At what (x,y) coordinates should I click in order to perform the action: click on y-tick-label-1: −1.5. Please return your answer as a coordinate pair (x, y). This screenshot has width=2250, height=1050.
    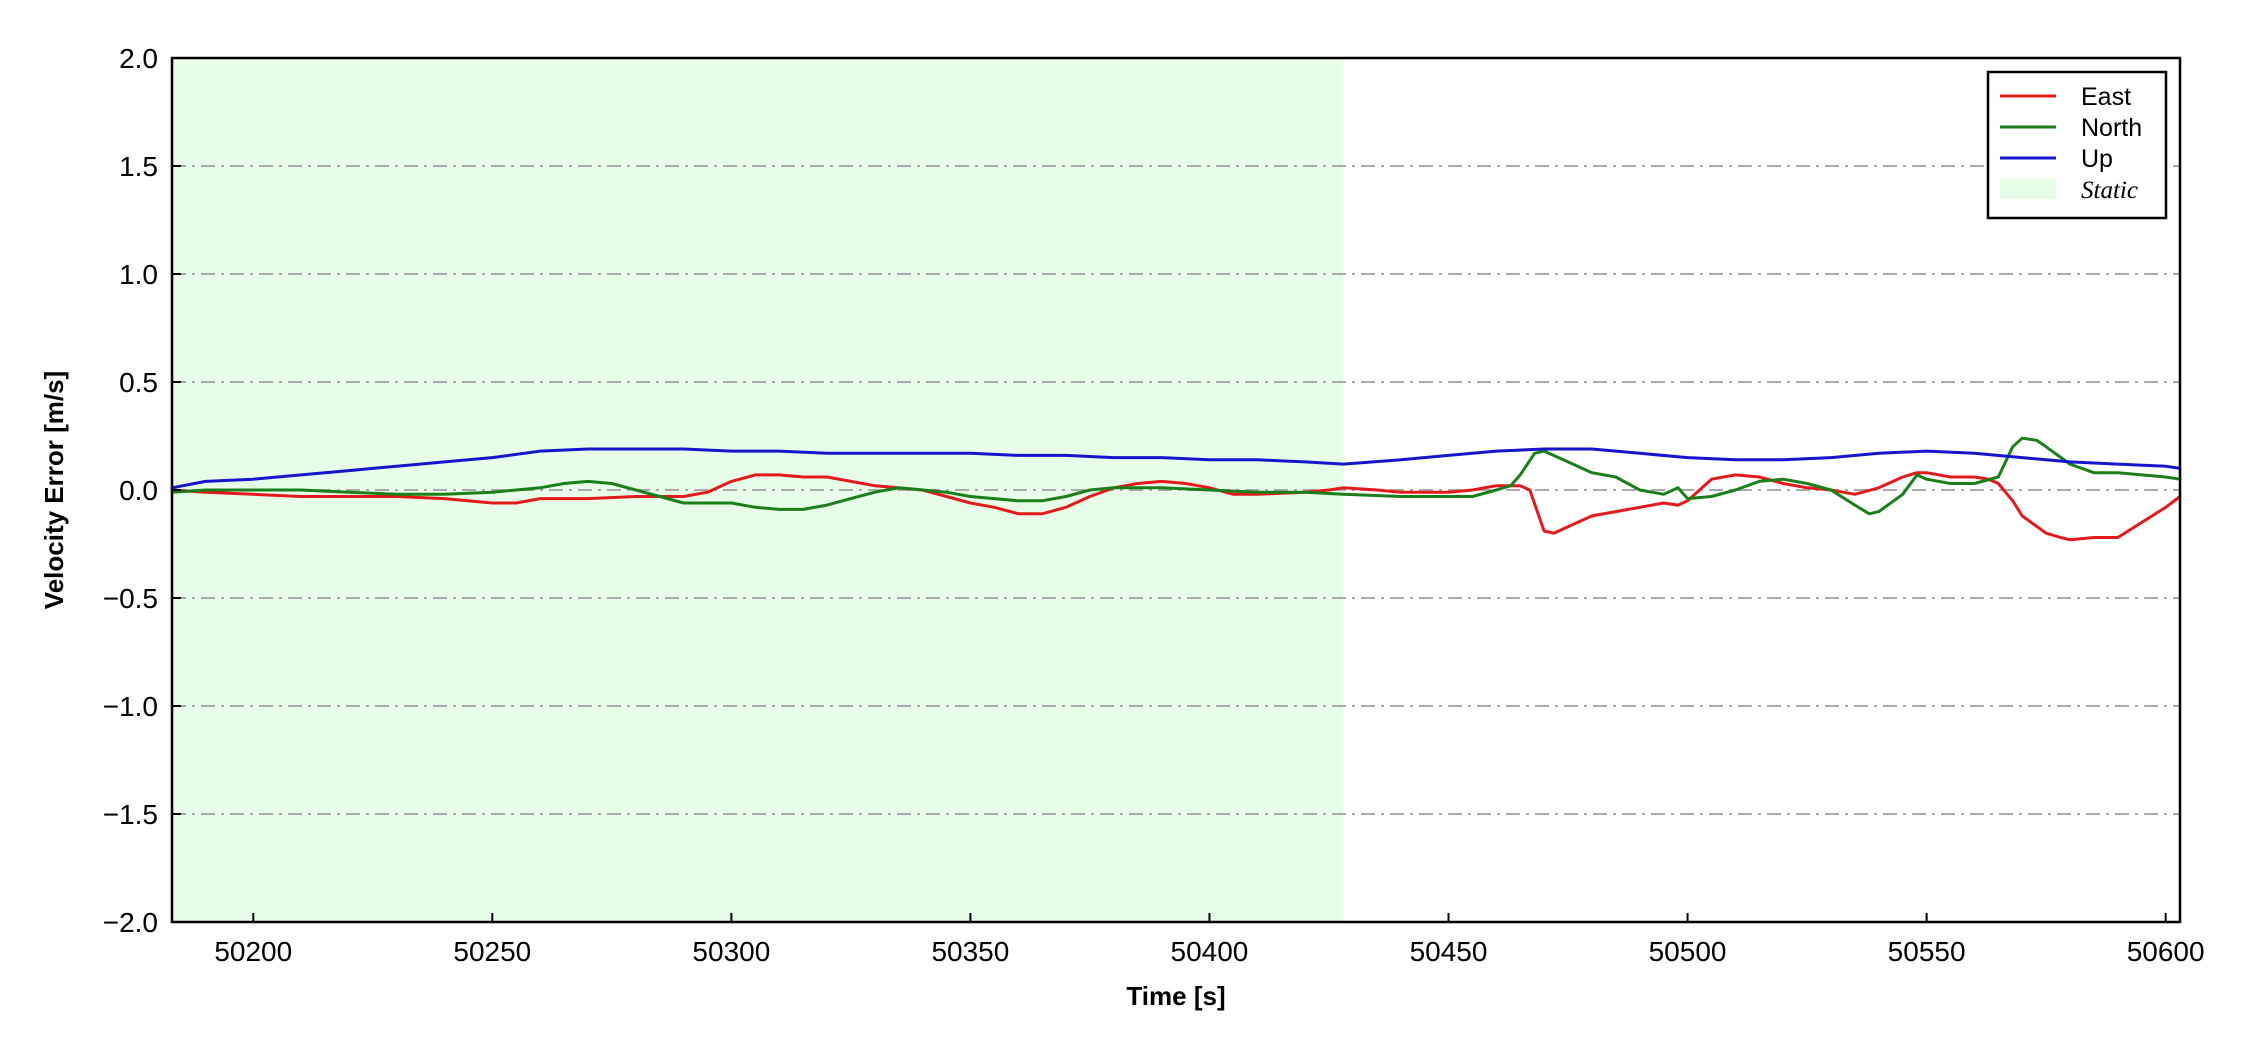
    Looking at the image, I should click on (130, 814).